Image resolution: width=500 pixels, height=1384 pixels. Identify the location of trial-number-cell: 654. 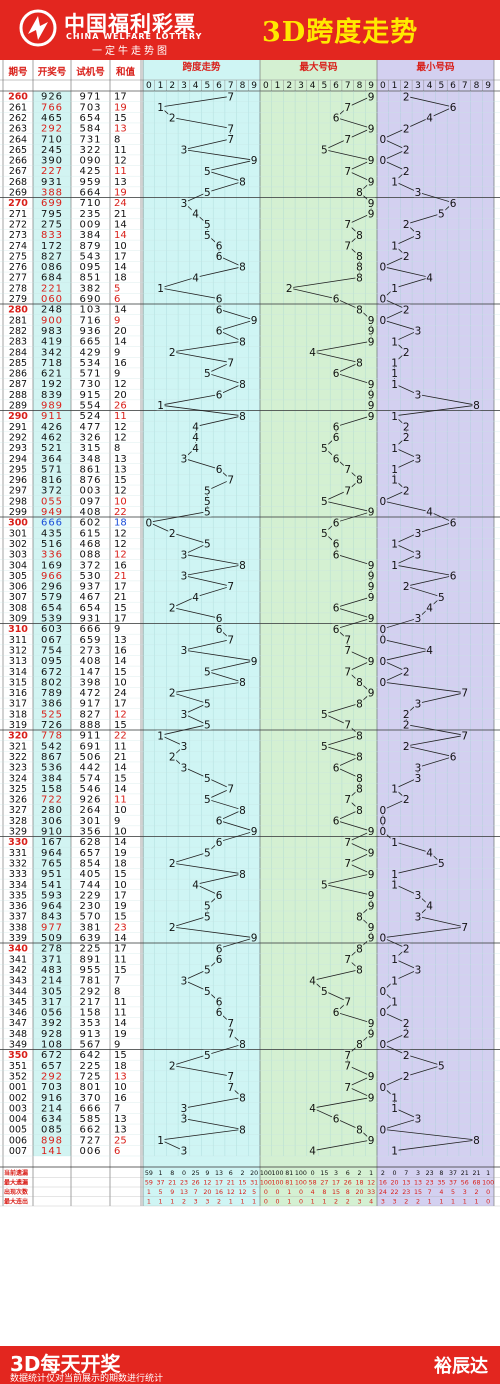
(90, 608).